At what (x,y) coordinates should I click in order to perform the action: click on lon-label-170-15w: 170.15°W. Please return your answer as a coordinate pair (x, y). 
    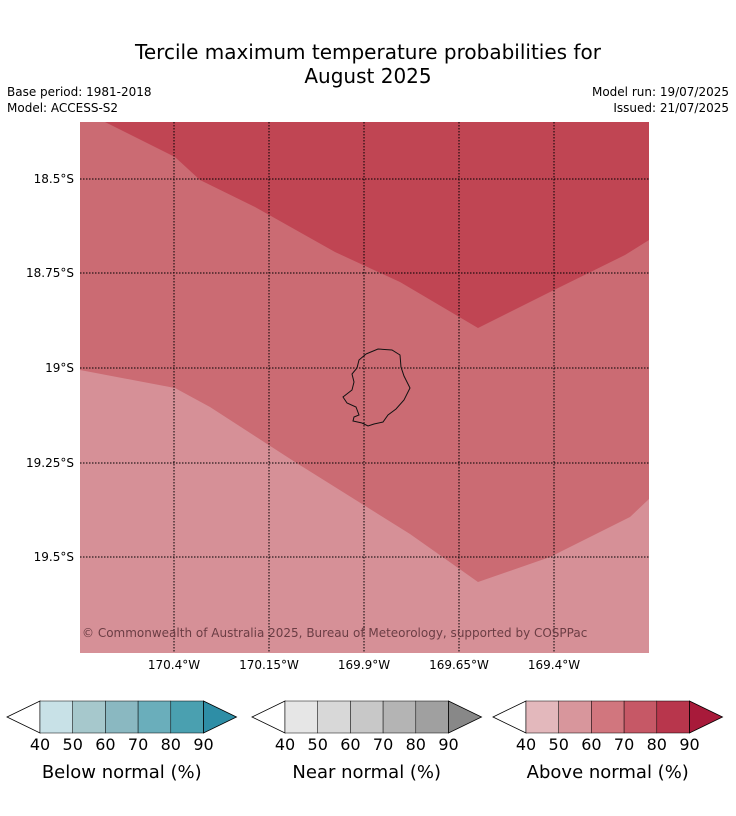
    Looking at the image, I should click on (269, 665).